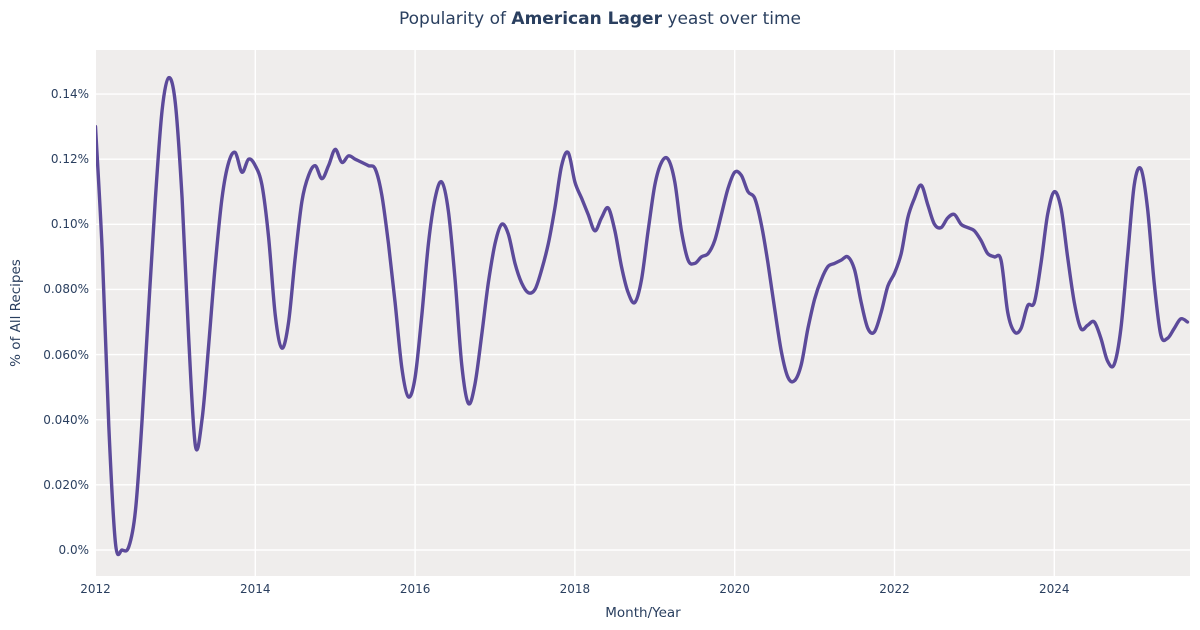  Describe the element at coordinates (66, 419) in the screenshot. I see `y-axis-tick-label: 0.040%` at that location.